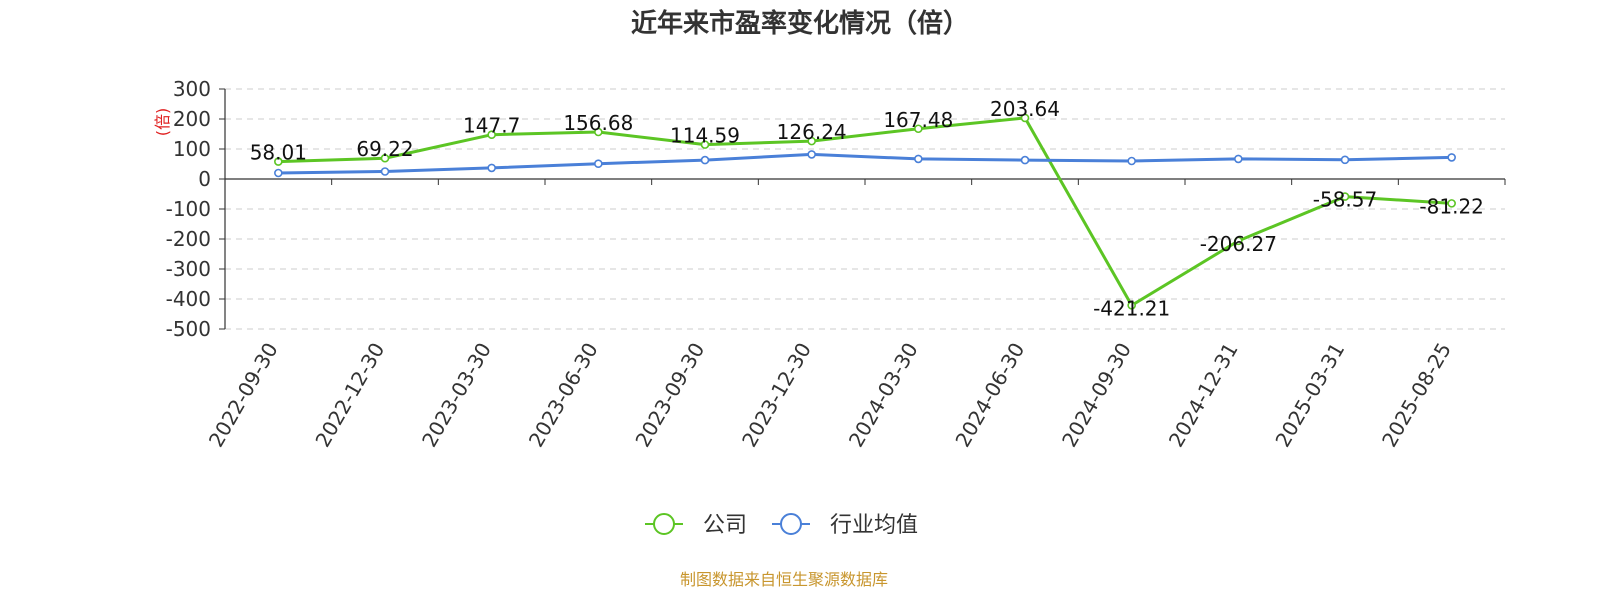 This screenshot has height=600, width=1600. I want to click on series-line-industry-average, so click(865, 163).